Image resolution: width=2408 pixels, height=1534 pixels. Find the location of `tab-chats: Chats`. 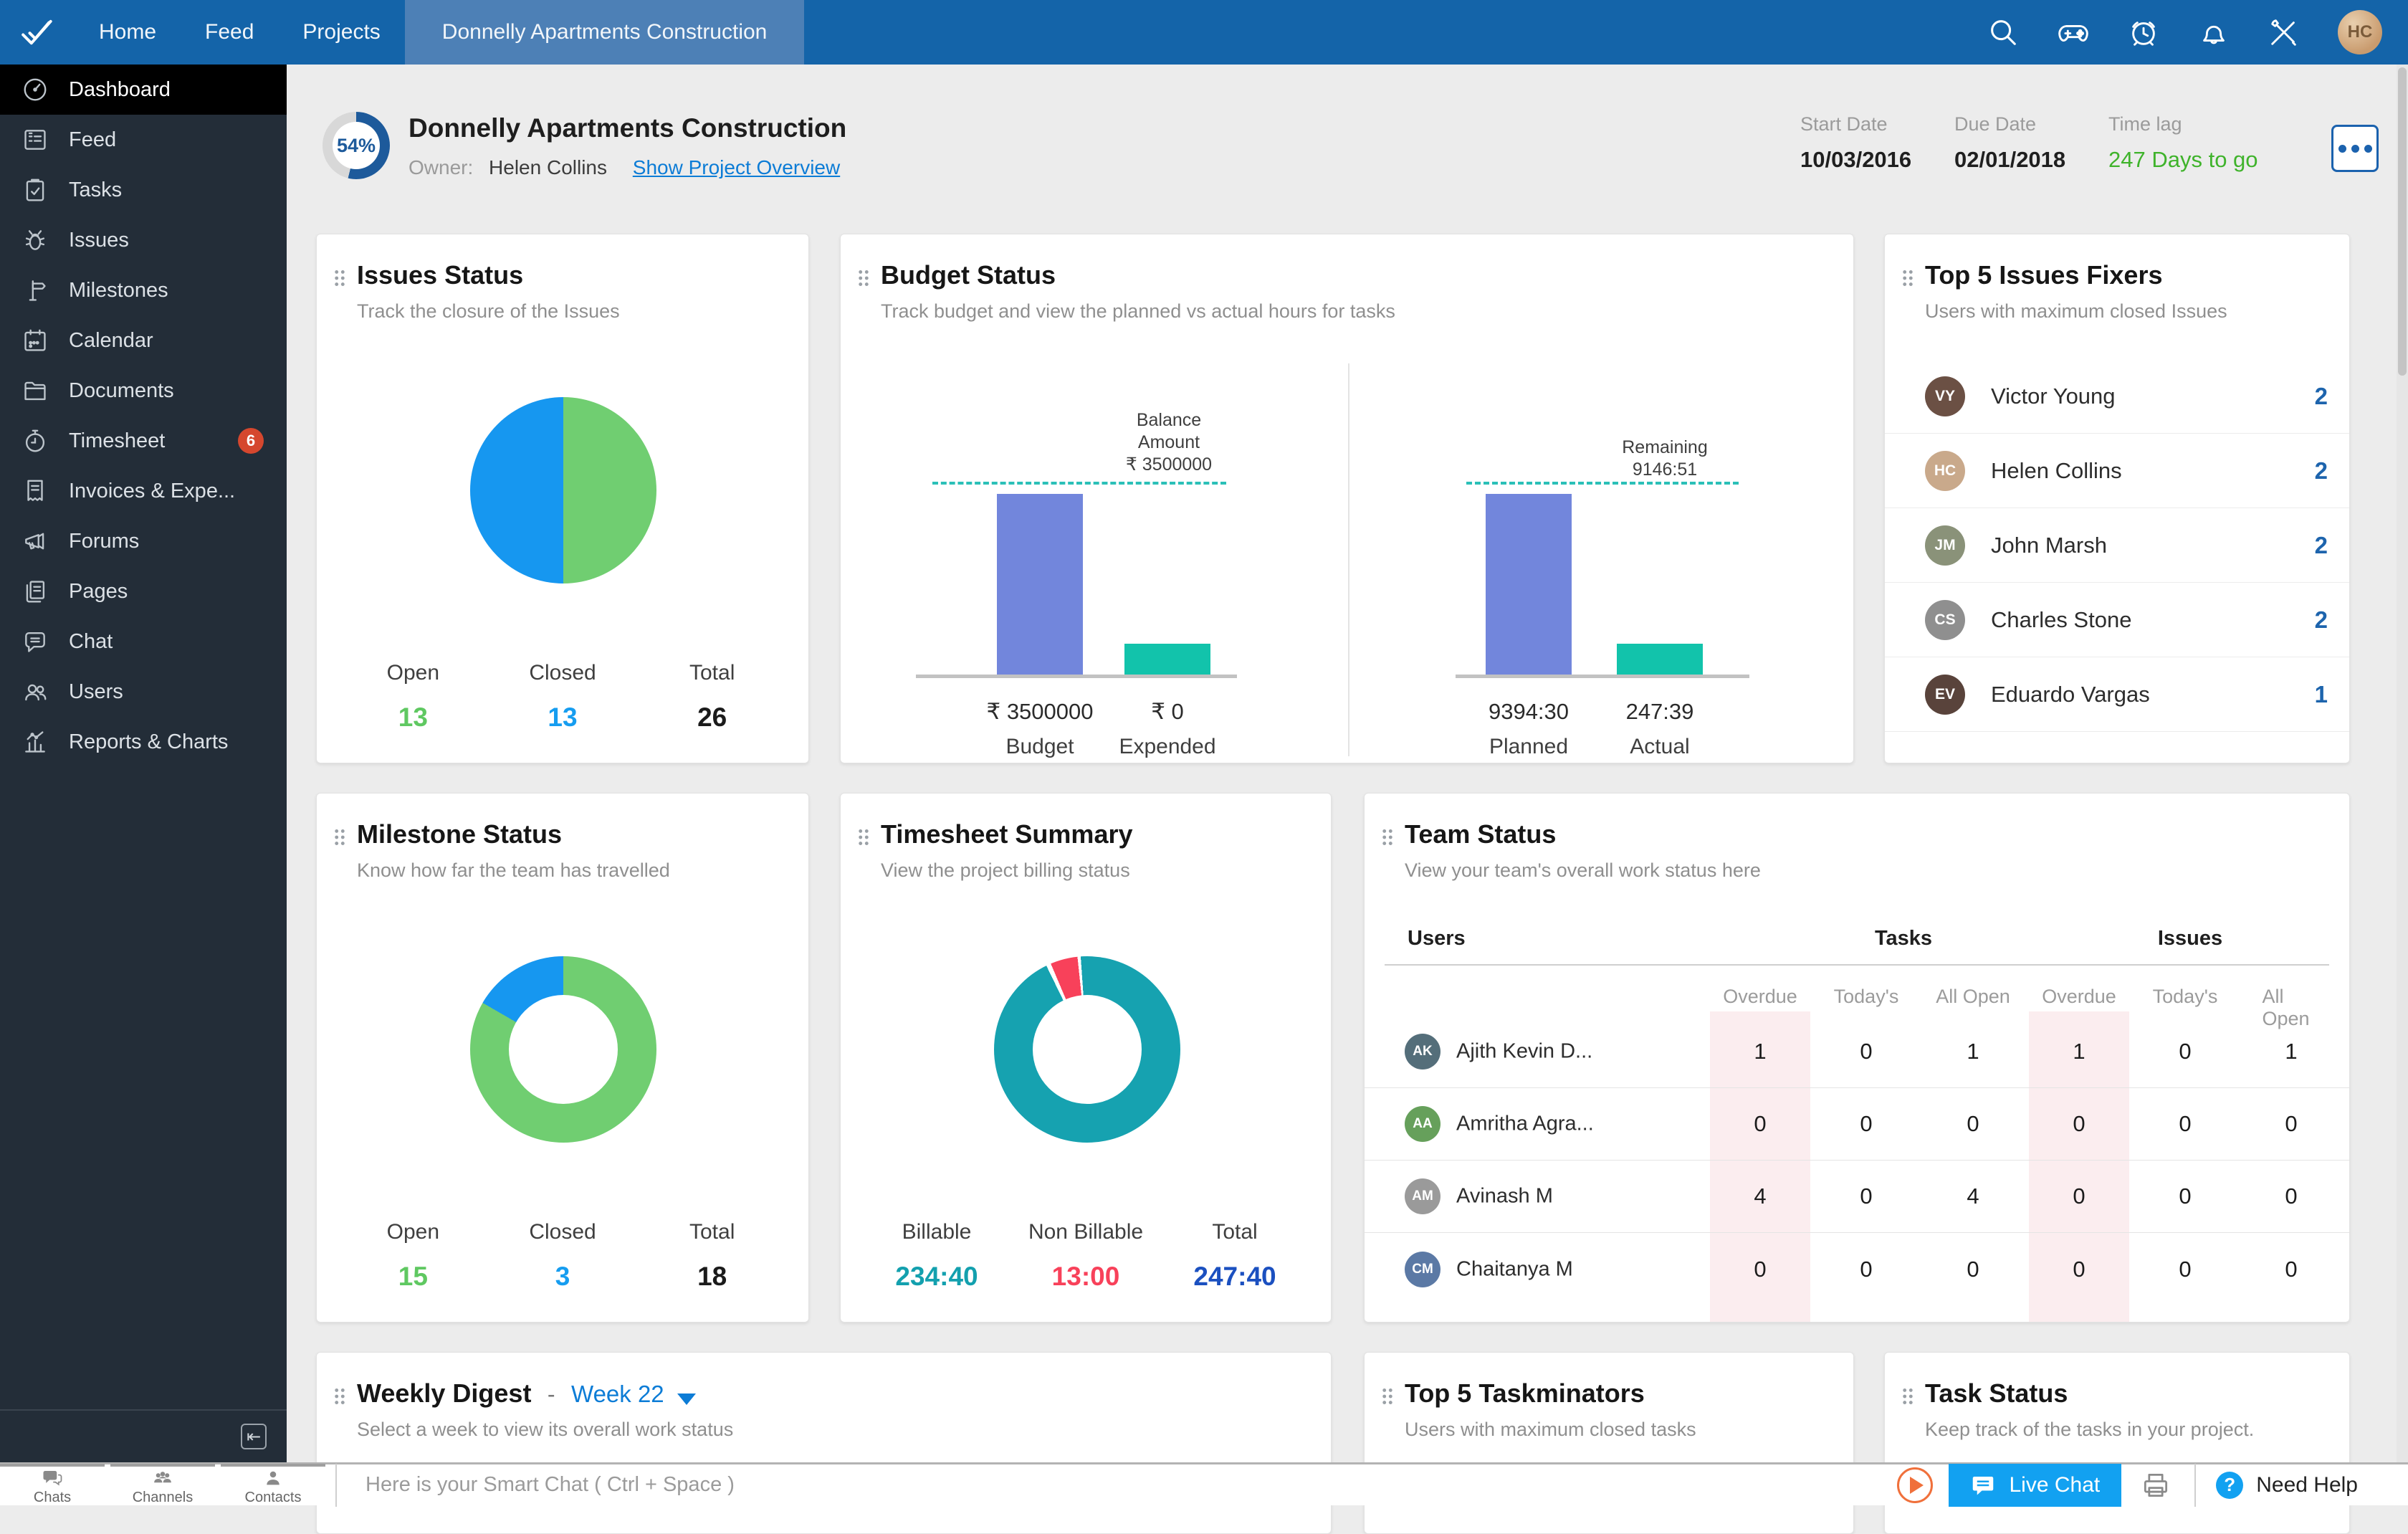

tab-chats: Chats is located at coordinates (52, 1485).